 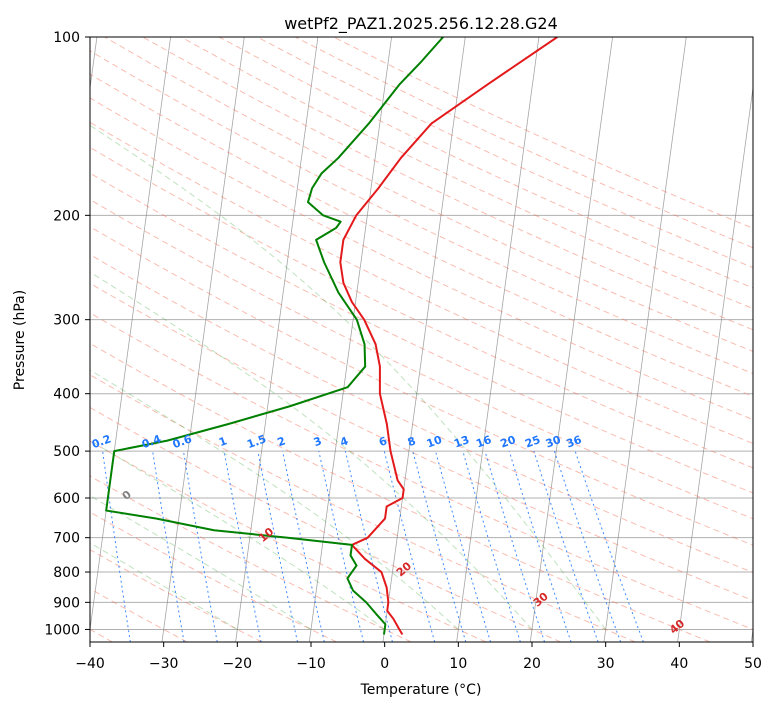 I want to click on y-tick-label: 1000, so click(x=62, y=630).